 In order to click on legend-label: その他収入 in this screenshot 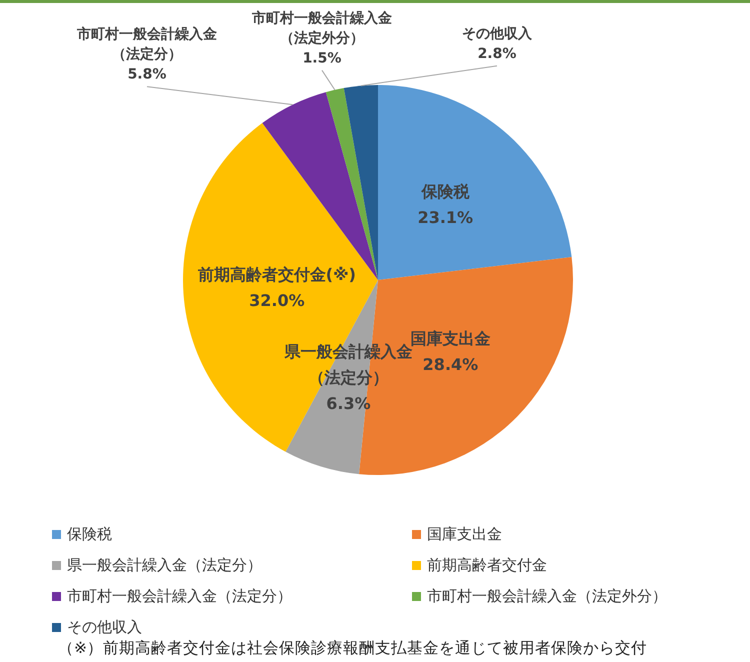, I will do `click(104, 627)`.